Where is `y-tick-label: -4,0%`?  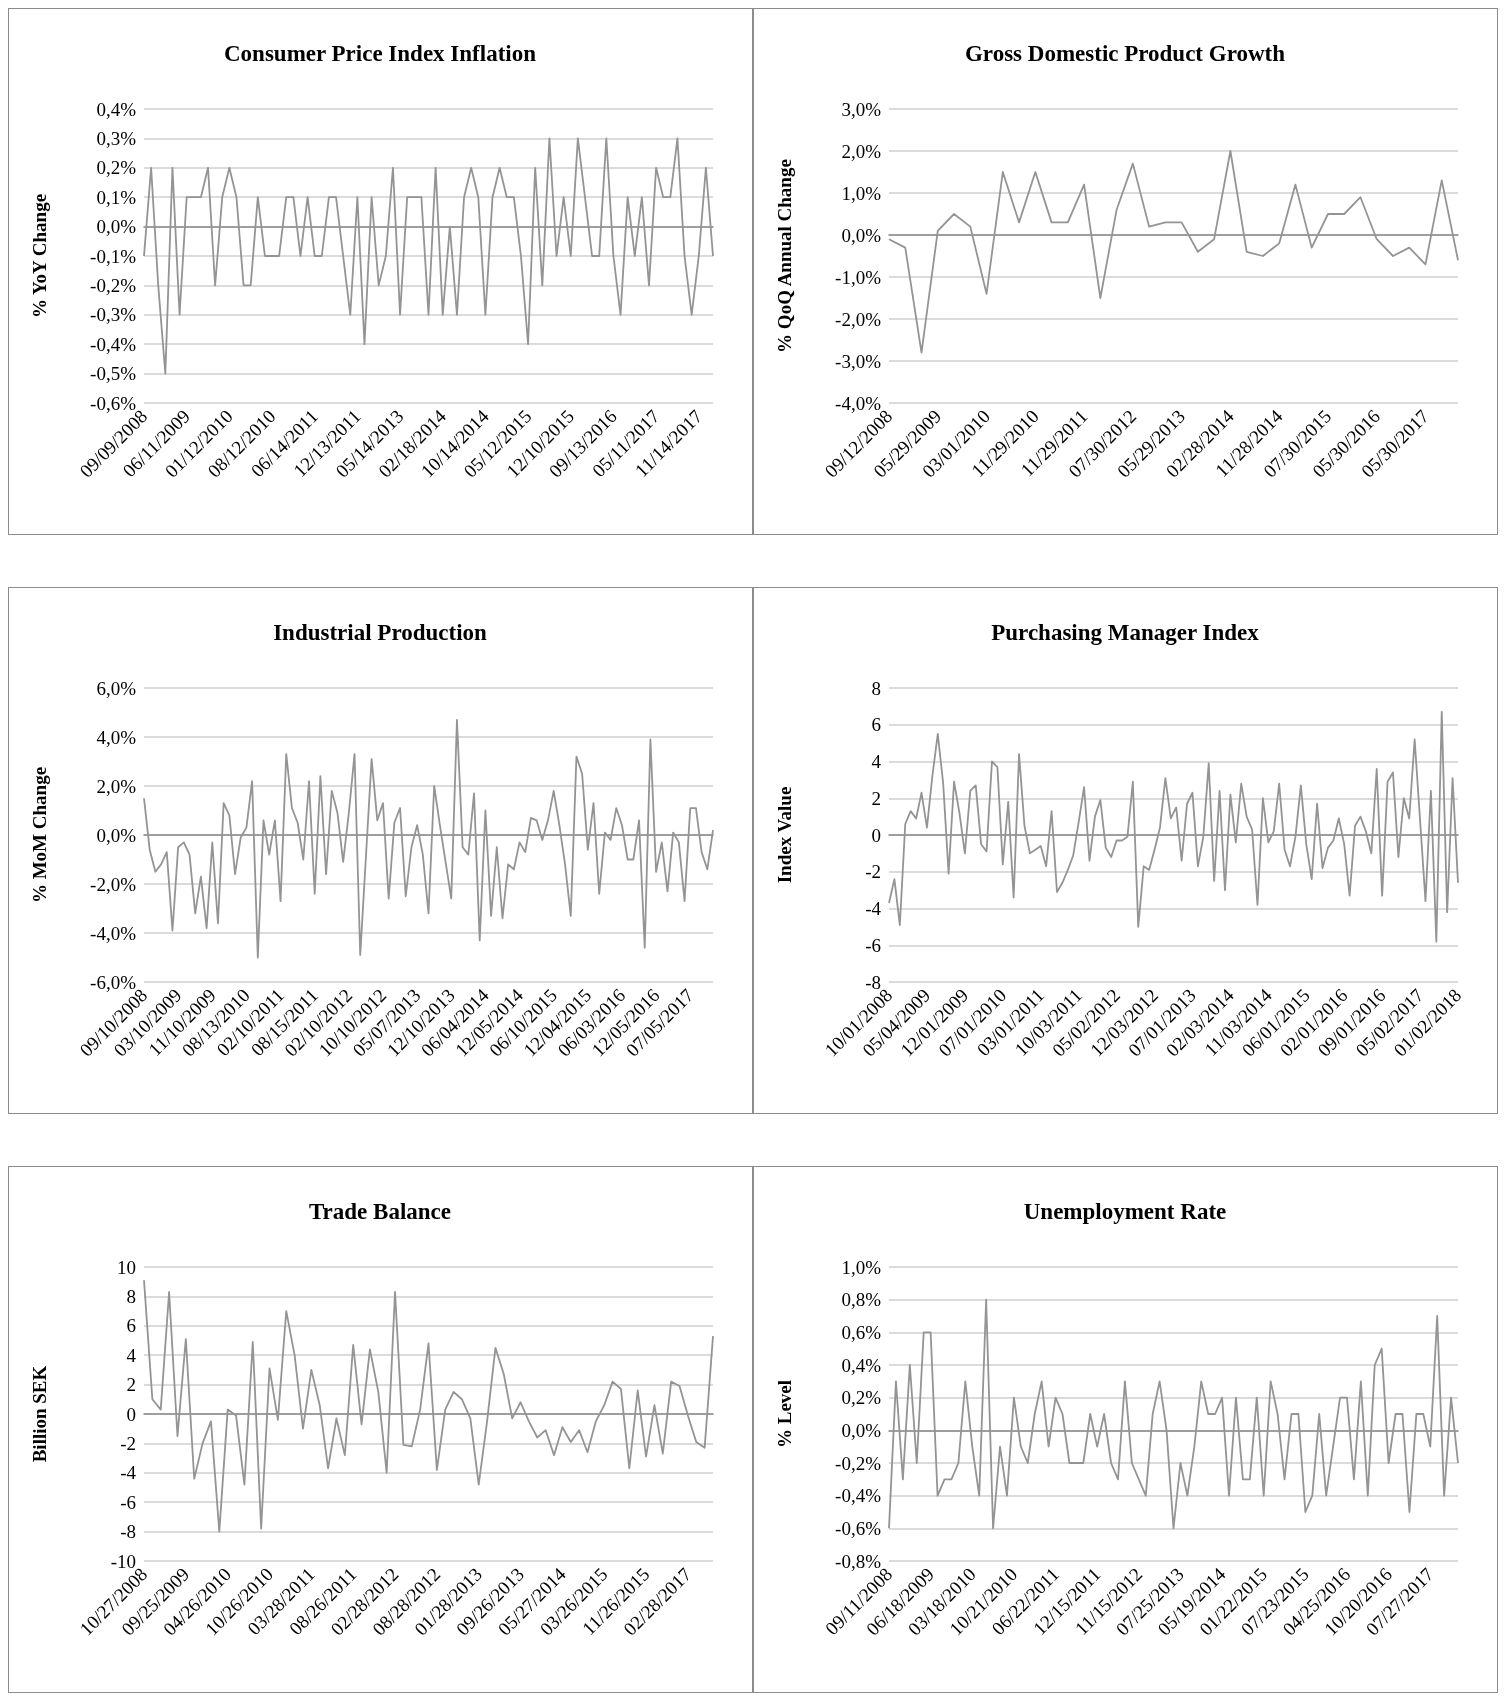 y-tick-label: -4,0% is located at coordinates (113, 933).